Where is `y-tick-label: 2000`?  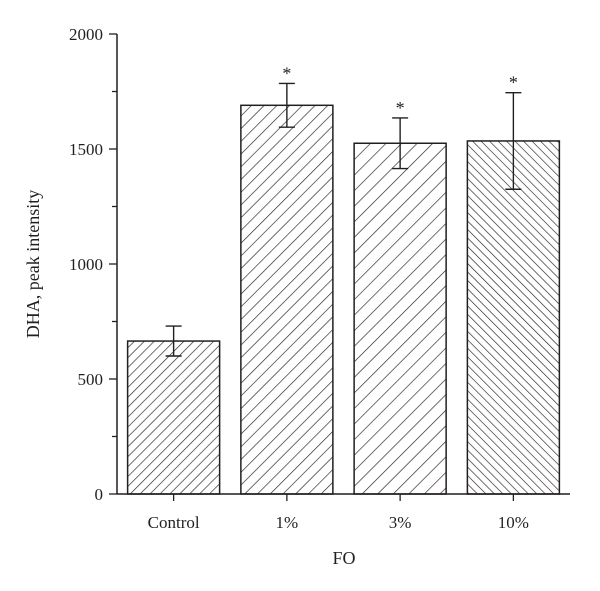 y-tick-label: 2000 is located at coordinates (86, 34).